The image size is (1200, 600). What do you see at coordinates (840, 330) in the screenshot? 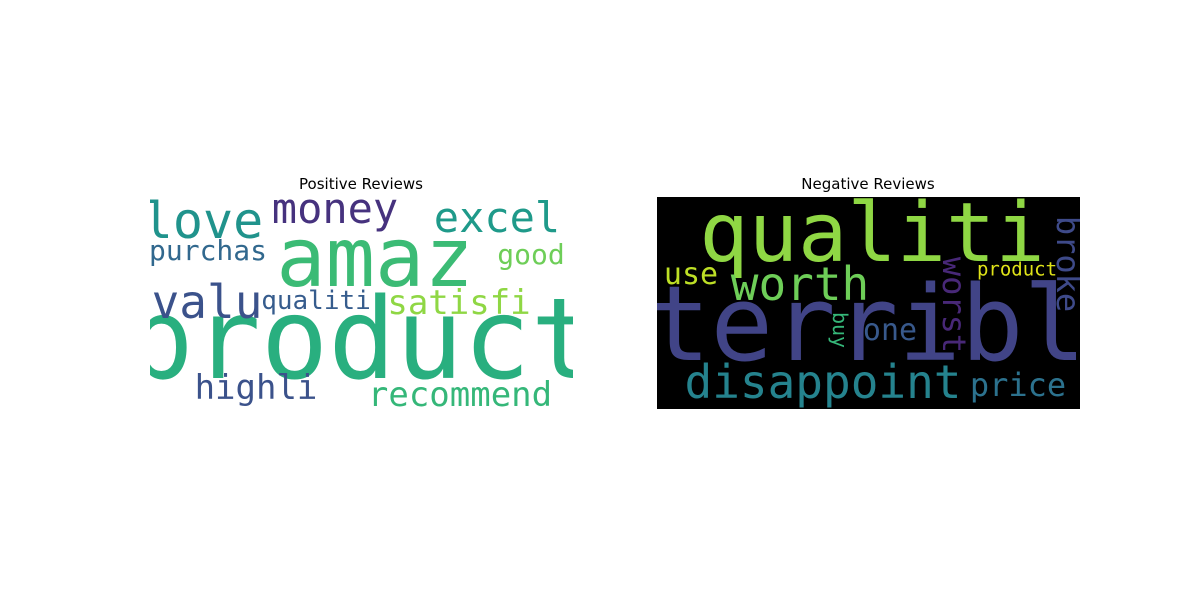
I see `negative-word-buy: buy` at bounding box center [840, 330].